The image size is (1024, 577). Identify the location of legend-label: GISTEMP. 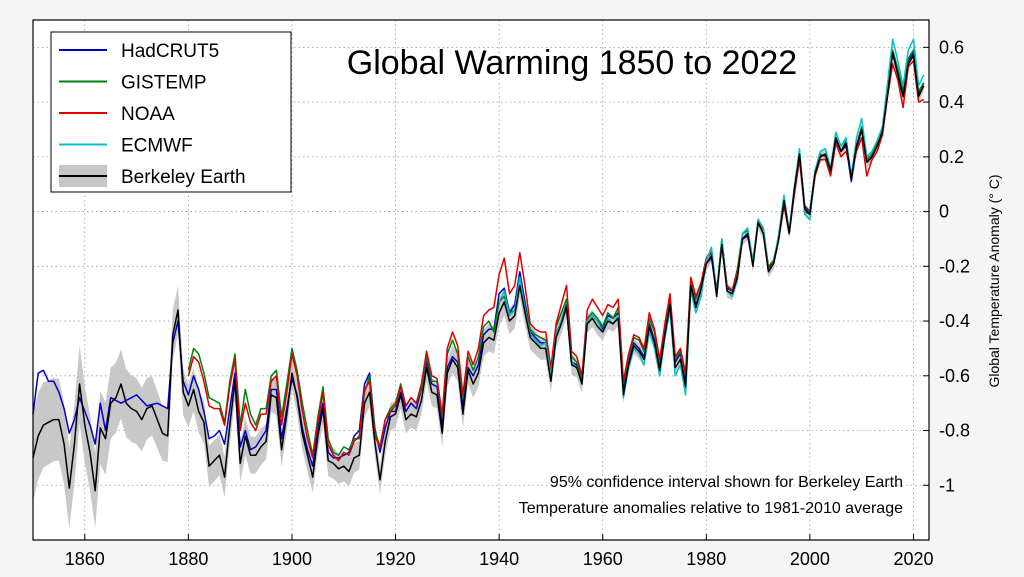
(164, 83).